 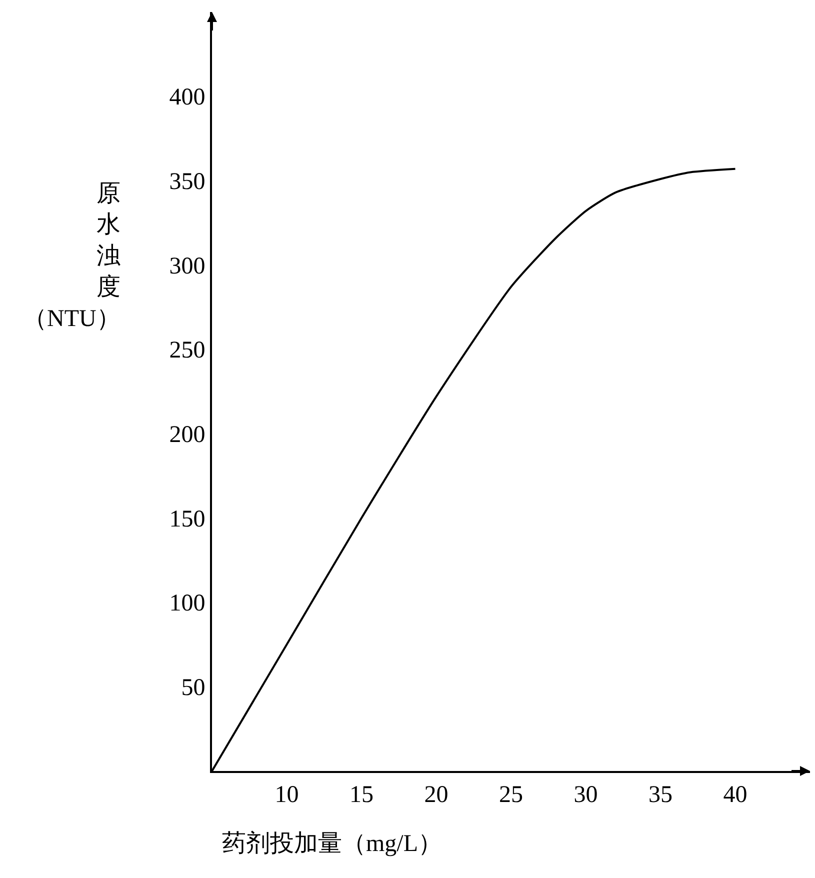 What do you see at coordinates (187, 351) in the screenshot?
I see `y-tick-label: 250` at bounding box center [187, 351].